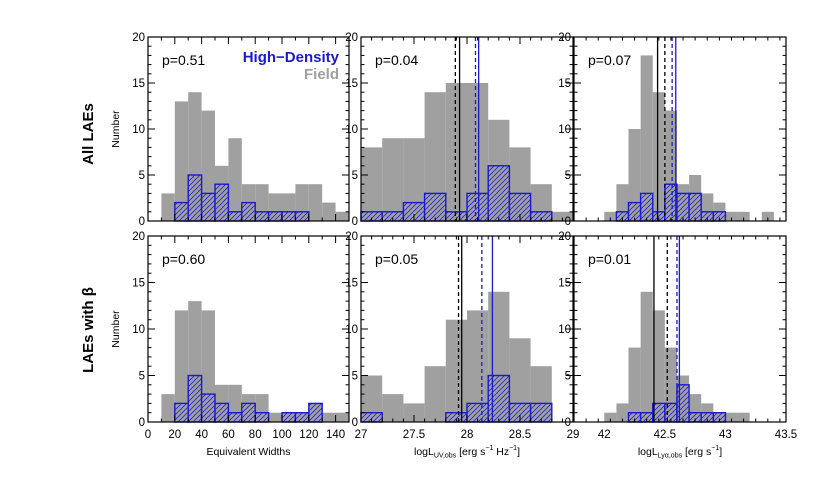 The image size is (830, 485). I want to click on x-tick-label: 80, so click(255, 435).